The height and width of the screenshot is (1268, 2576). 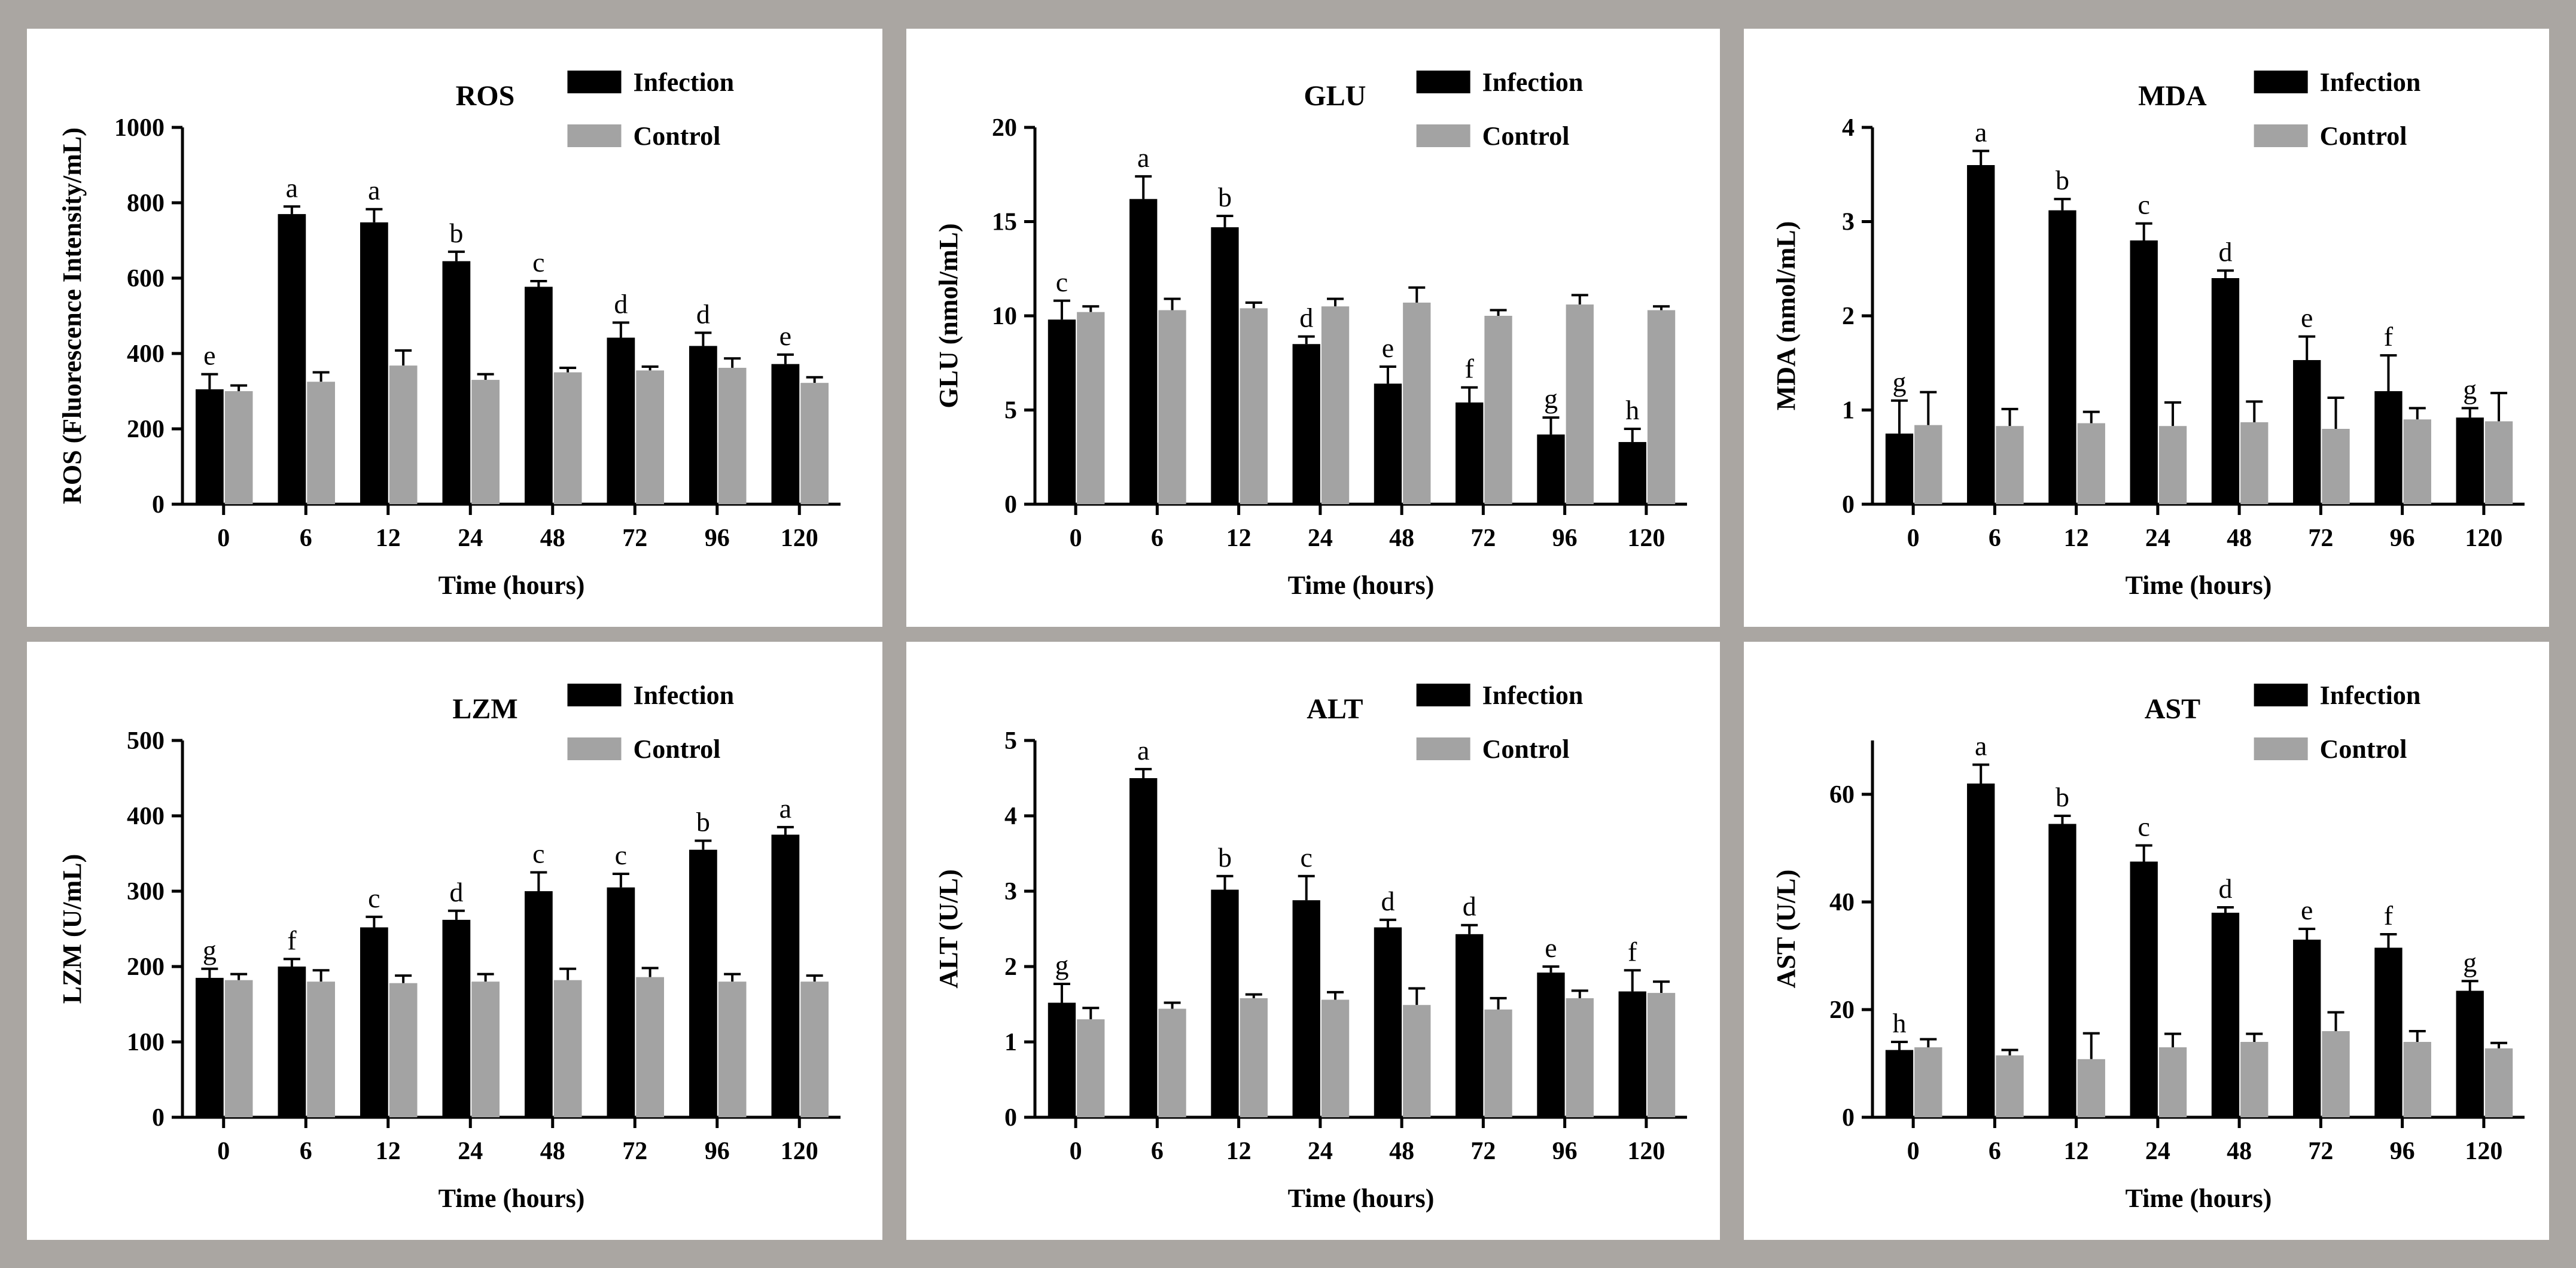 I want to click on y-tick-label: 200, so click(x=146, y=429).